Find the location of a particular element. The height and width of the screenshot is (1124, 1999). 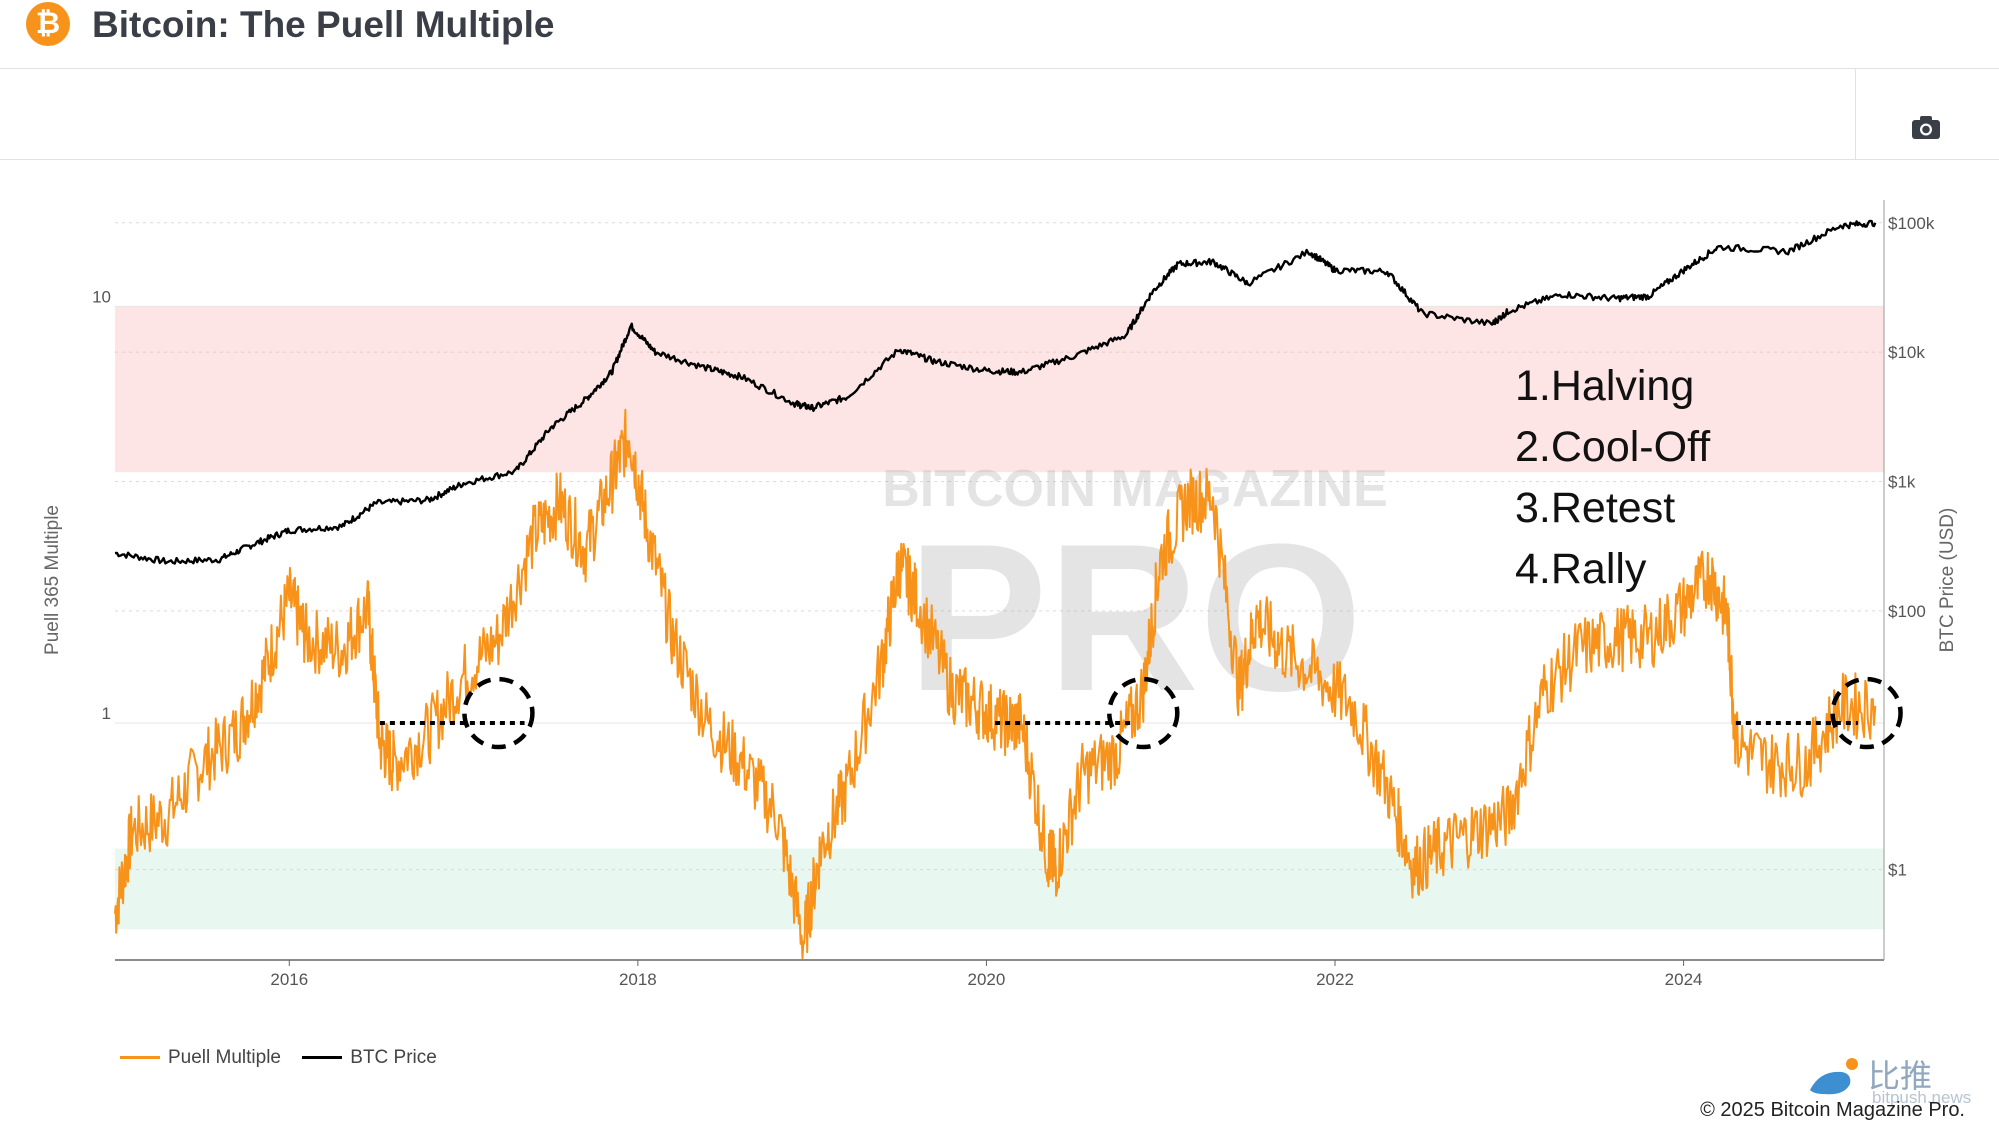

legend-swatch-puell is located at coordinates (140, 1058).